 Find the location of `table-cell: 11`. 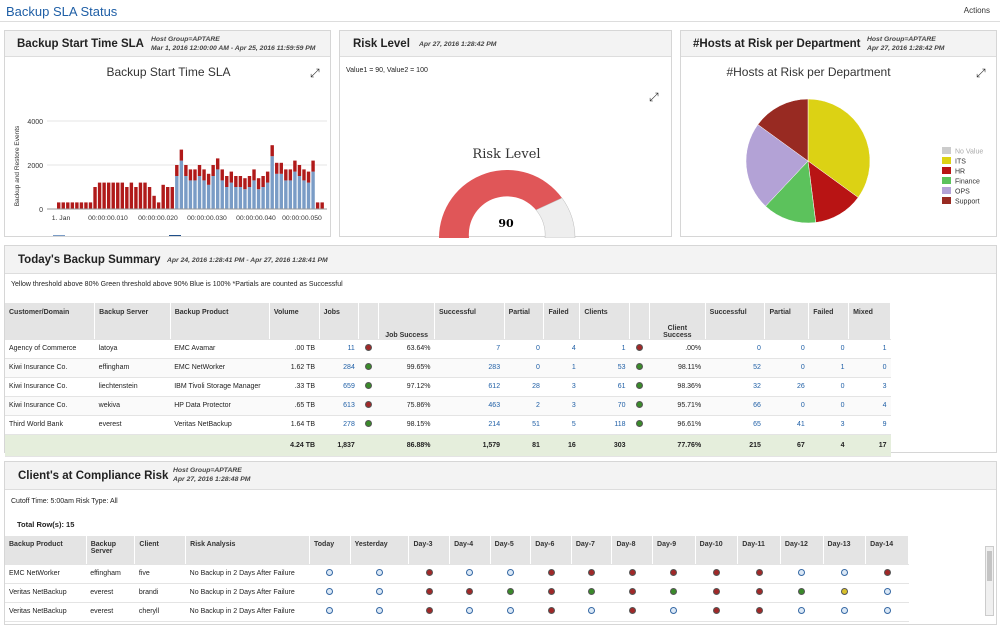

table-cell: 11 is located at coordinates (339, 349).